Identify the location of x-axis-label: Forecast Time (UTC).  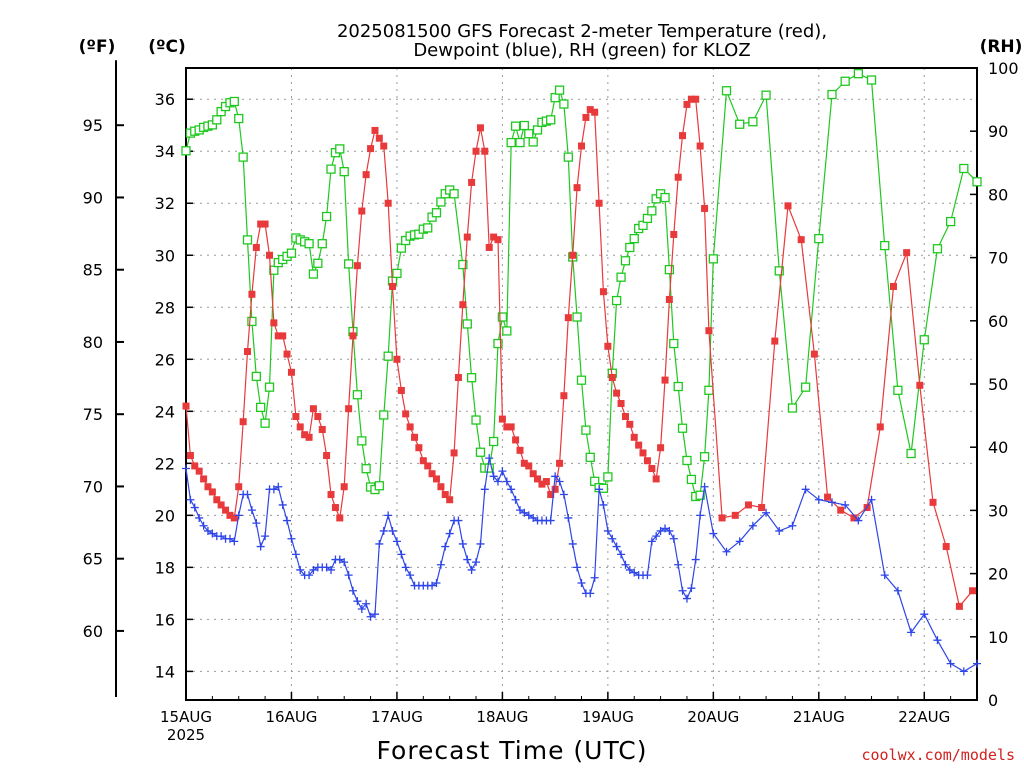
(512, 750).